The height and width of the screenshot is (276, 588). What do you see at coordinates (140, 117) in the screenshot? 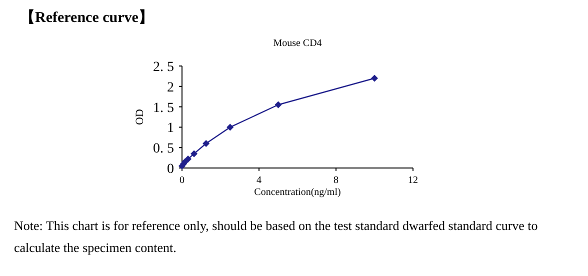
I see `y-axis-title: OD` at bounding box center [140, 117].